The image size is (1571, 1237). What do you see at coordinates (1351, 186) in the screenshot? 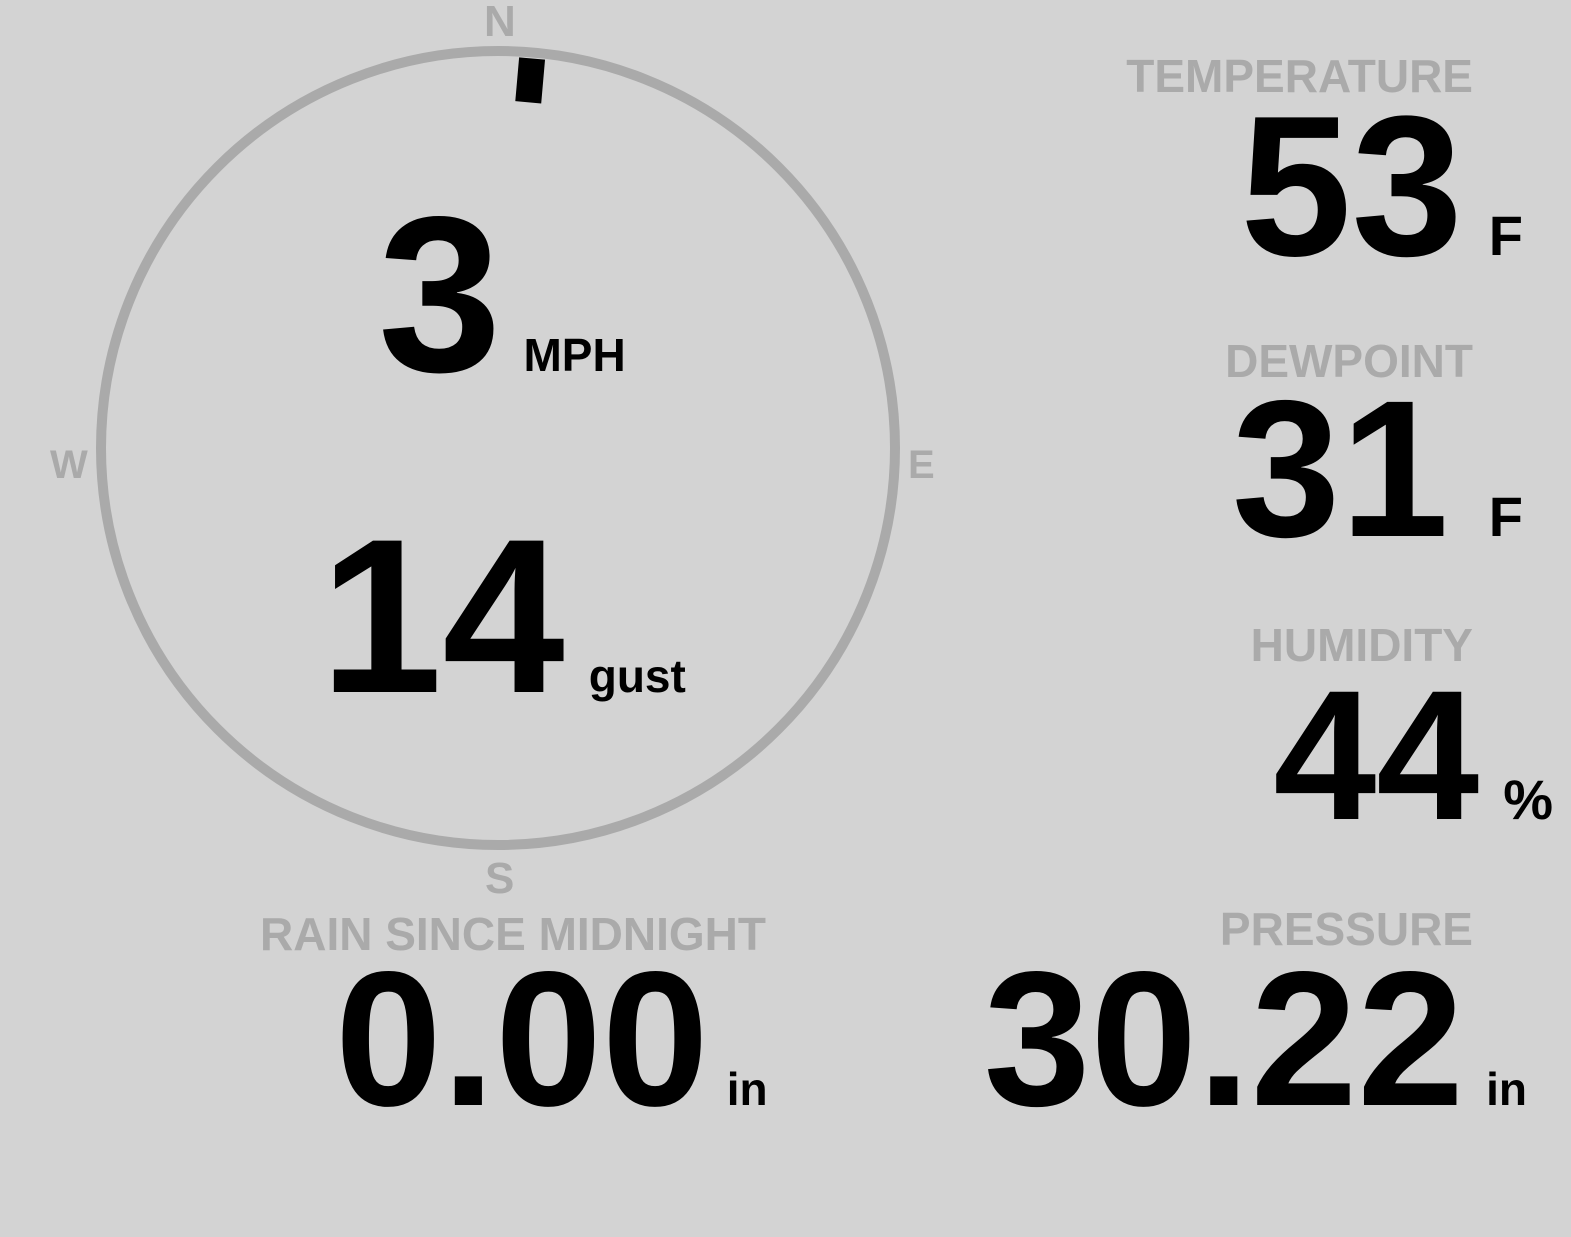
I see `temperature-value: 53` at bounding box center [1351, 186].